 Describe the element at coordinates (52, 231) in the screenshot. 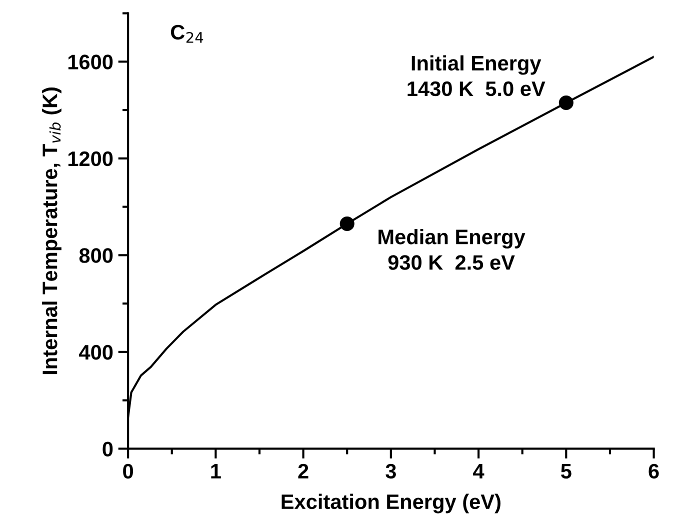

I see `y-axis-title: Internal Temperature, T$_{vib}$ (K)` at that location.